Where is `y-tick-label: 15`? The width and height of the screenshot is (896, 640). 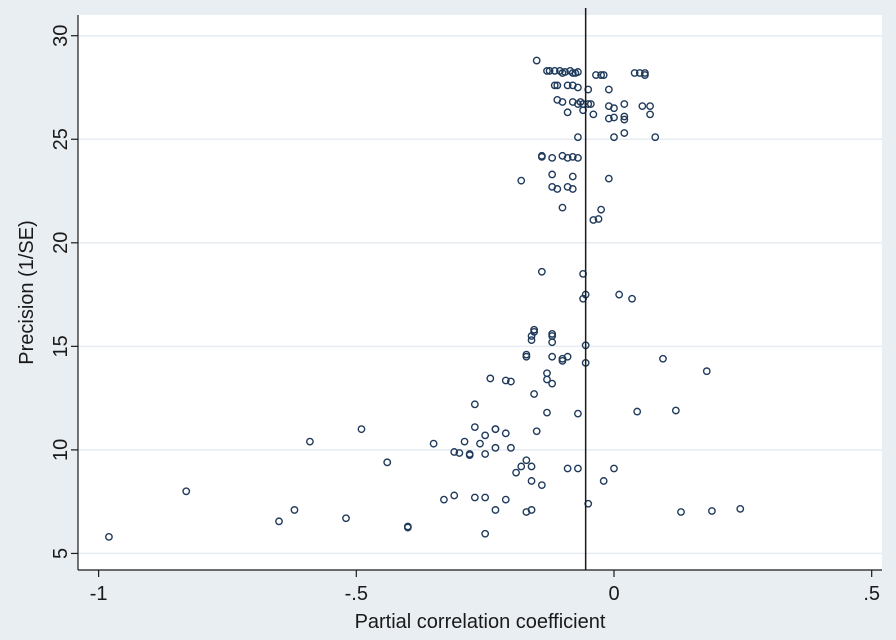
y-tick-label: 15 is located at coordinates (61, 346).